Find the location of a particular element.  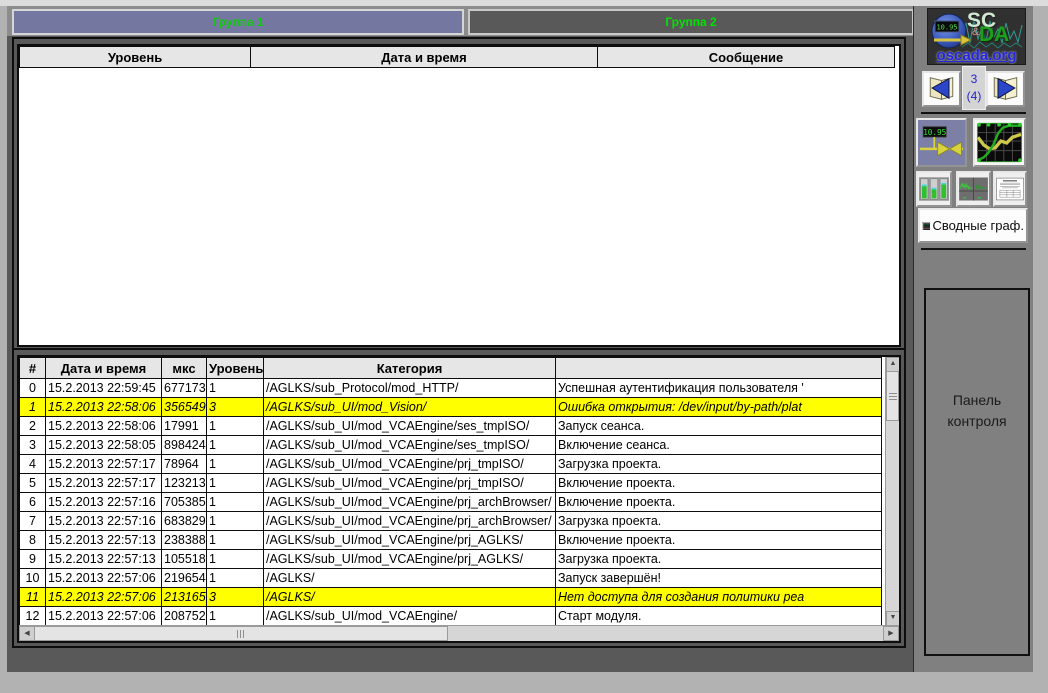

log-cell: 15.2.2013 22:58:06 is located at coordinates (103, 407).